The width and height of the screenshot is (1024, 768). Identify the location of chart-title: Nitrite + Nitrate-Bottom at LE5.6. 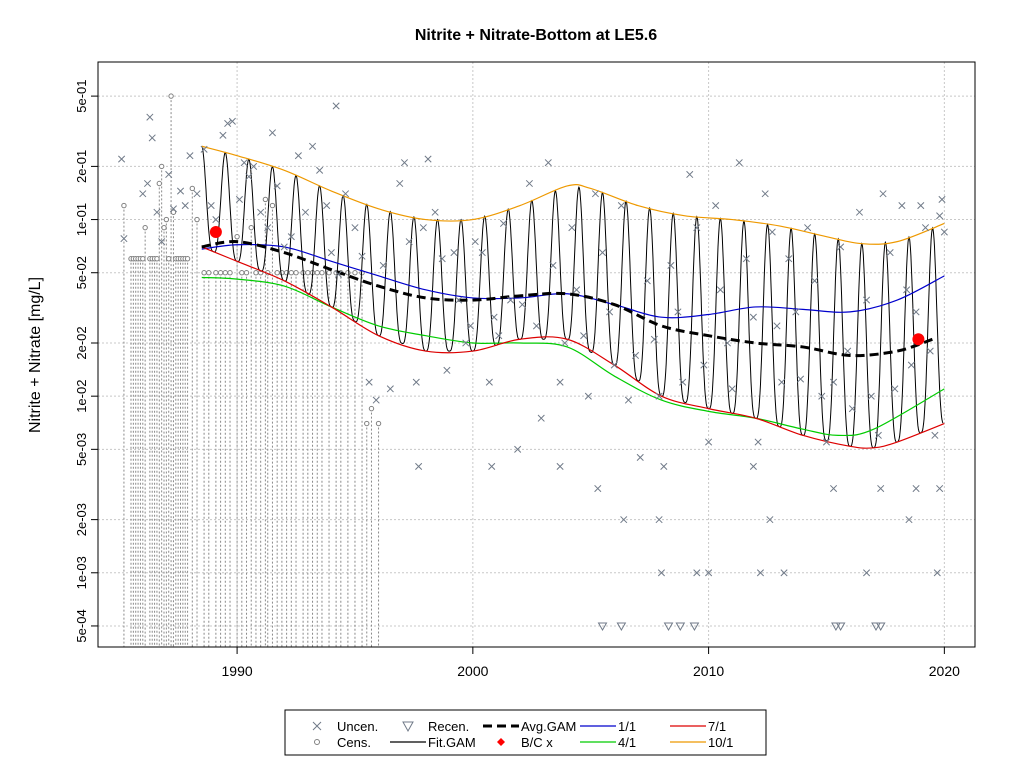
(536, 35).